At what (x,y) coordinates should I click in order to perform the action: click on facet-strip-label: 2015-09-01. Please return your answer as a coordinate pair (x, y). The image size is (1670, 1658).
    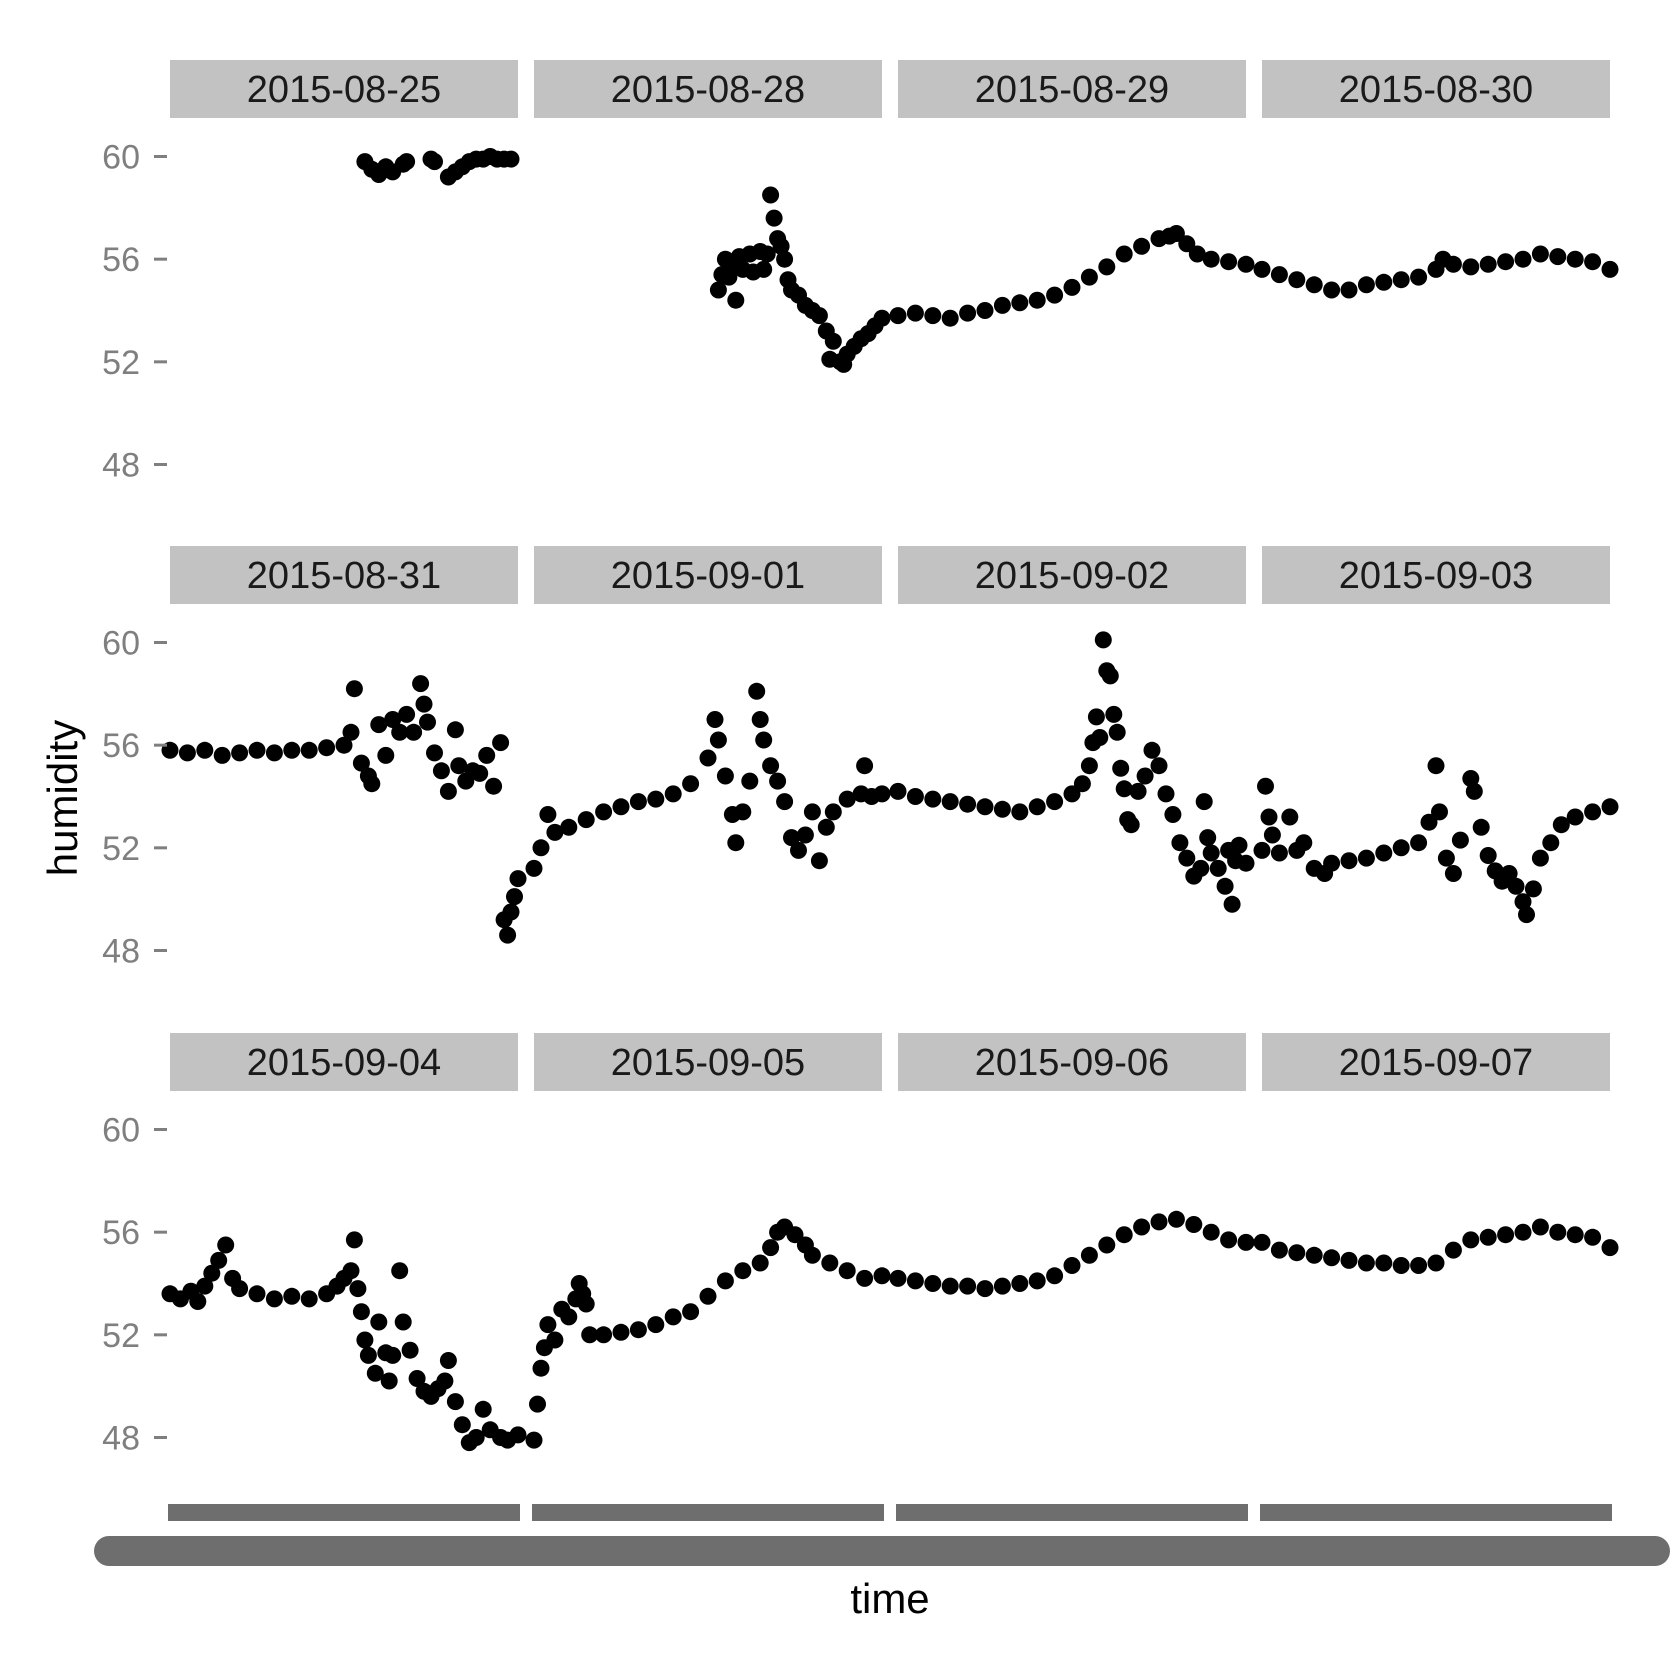
    Looking at the image, I should click on (708, 576).